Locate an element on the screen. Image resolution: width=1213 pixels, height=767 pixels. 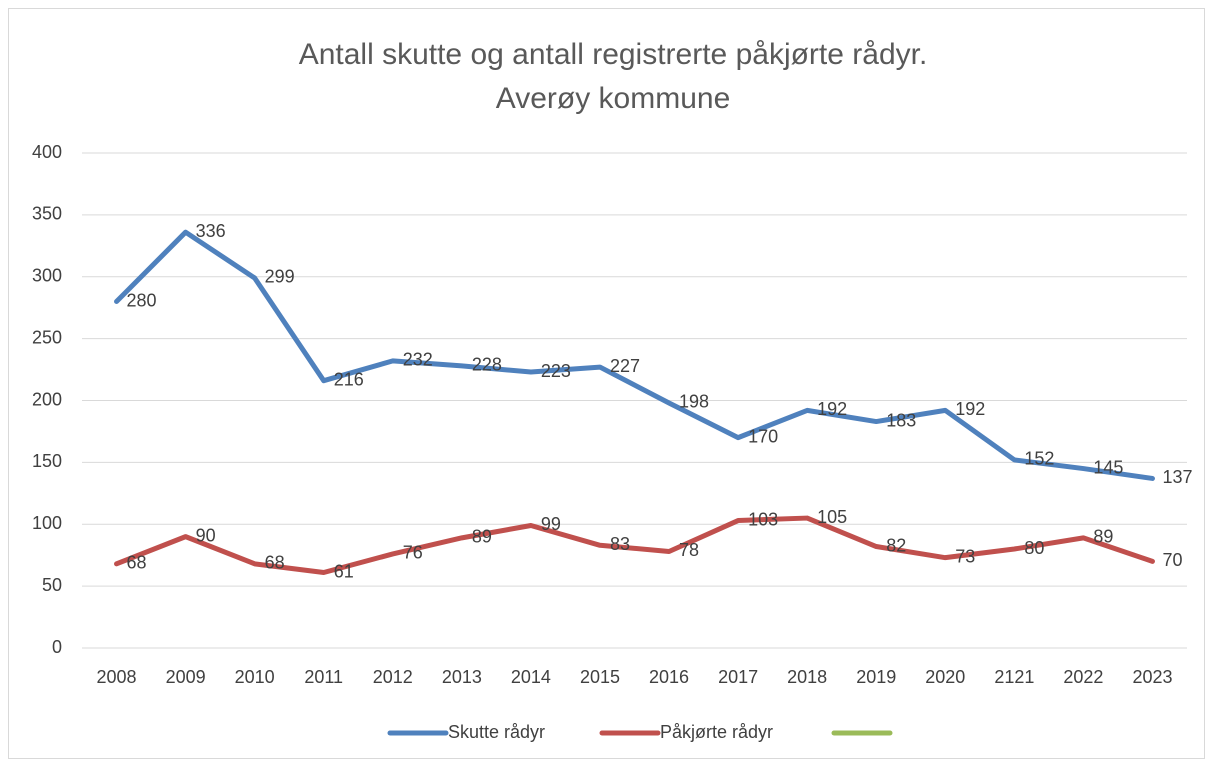
data-label: 83 is located at coordinates (620, 544).